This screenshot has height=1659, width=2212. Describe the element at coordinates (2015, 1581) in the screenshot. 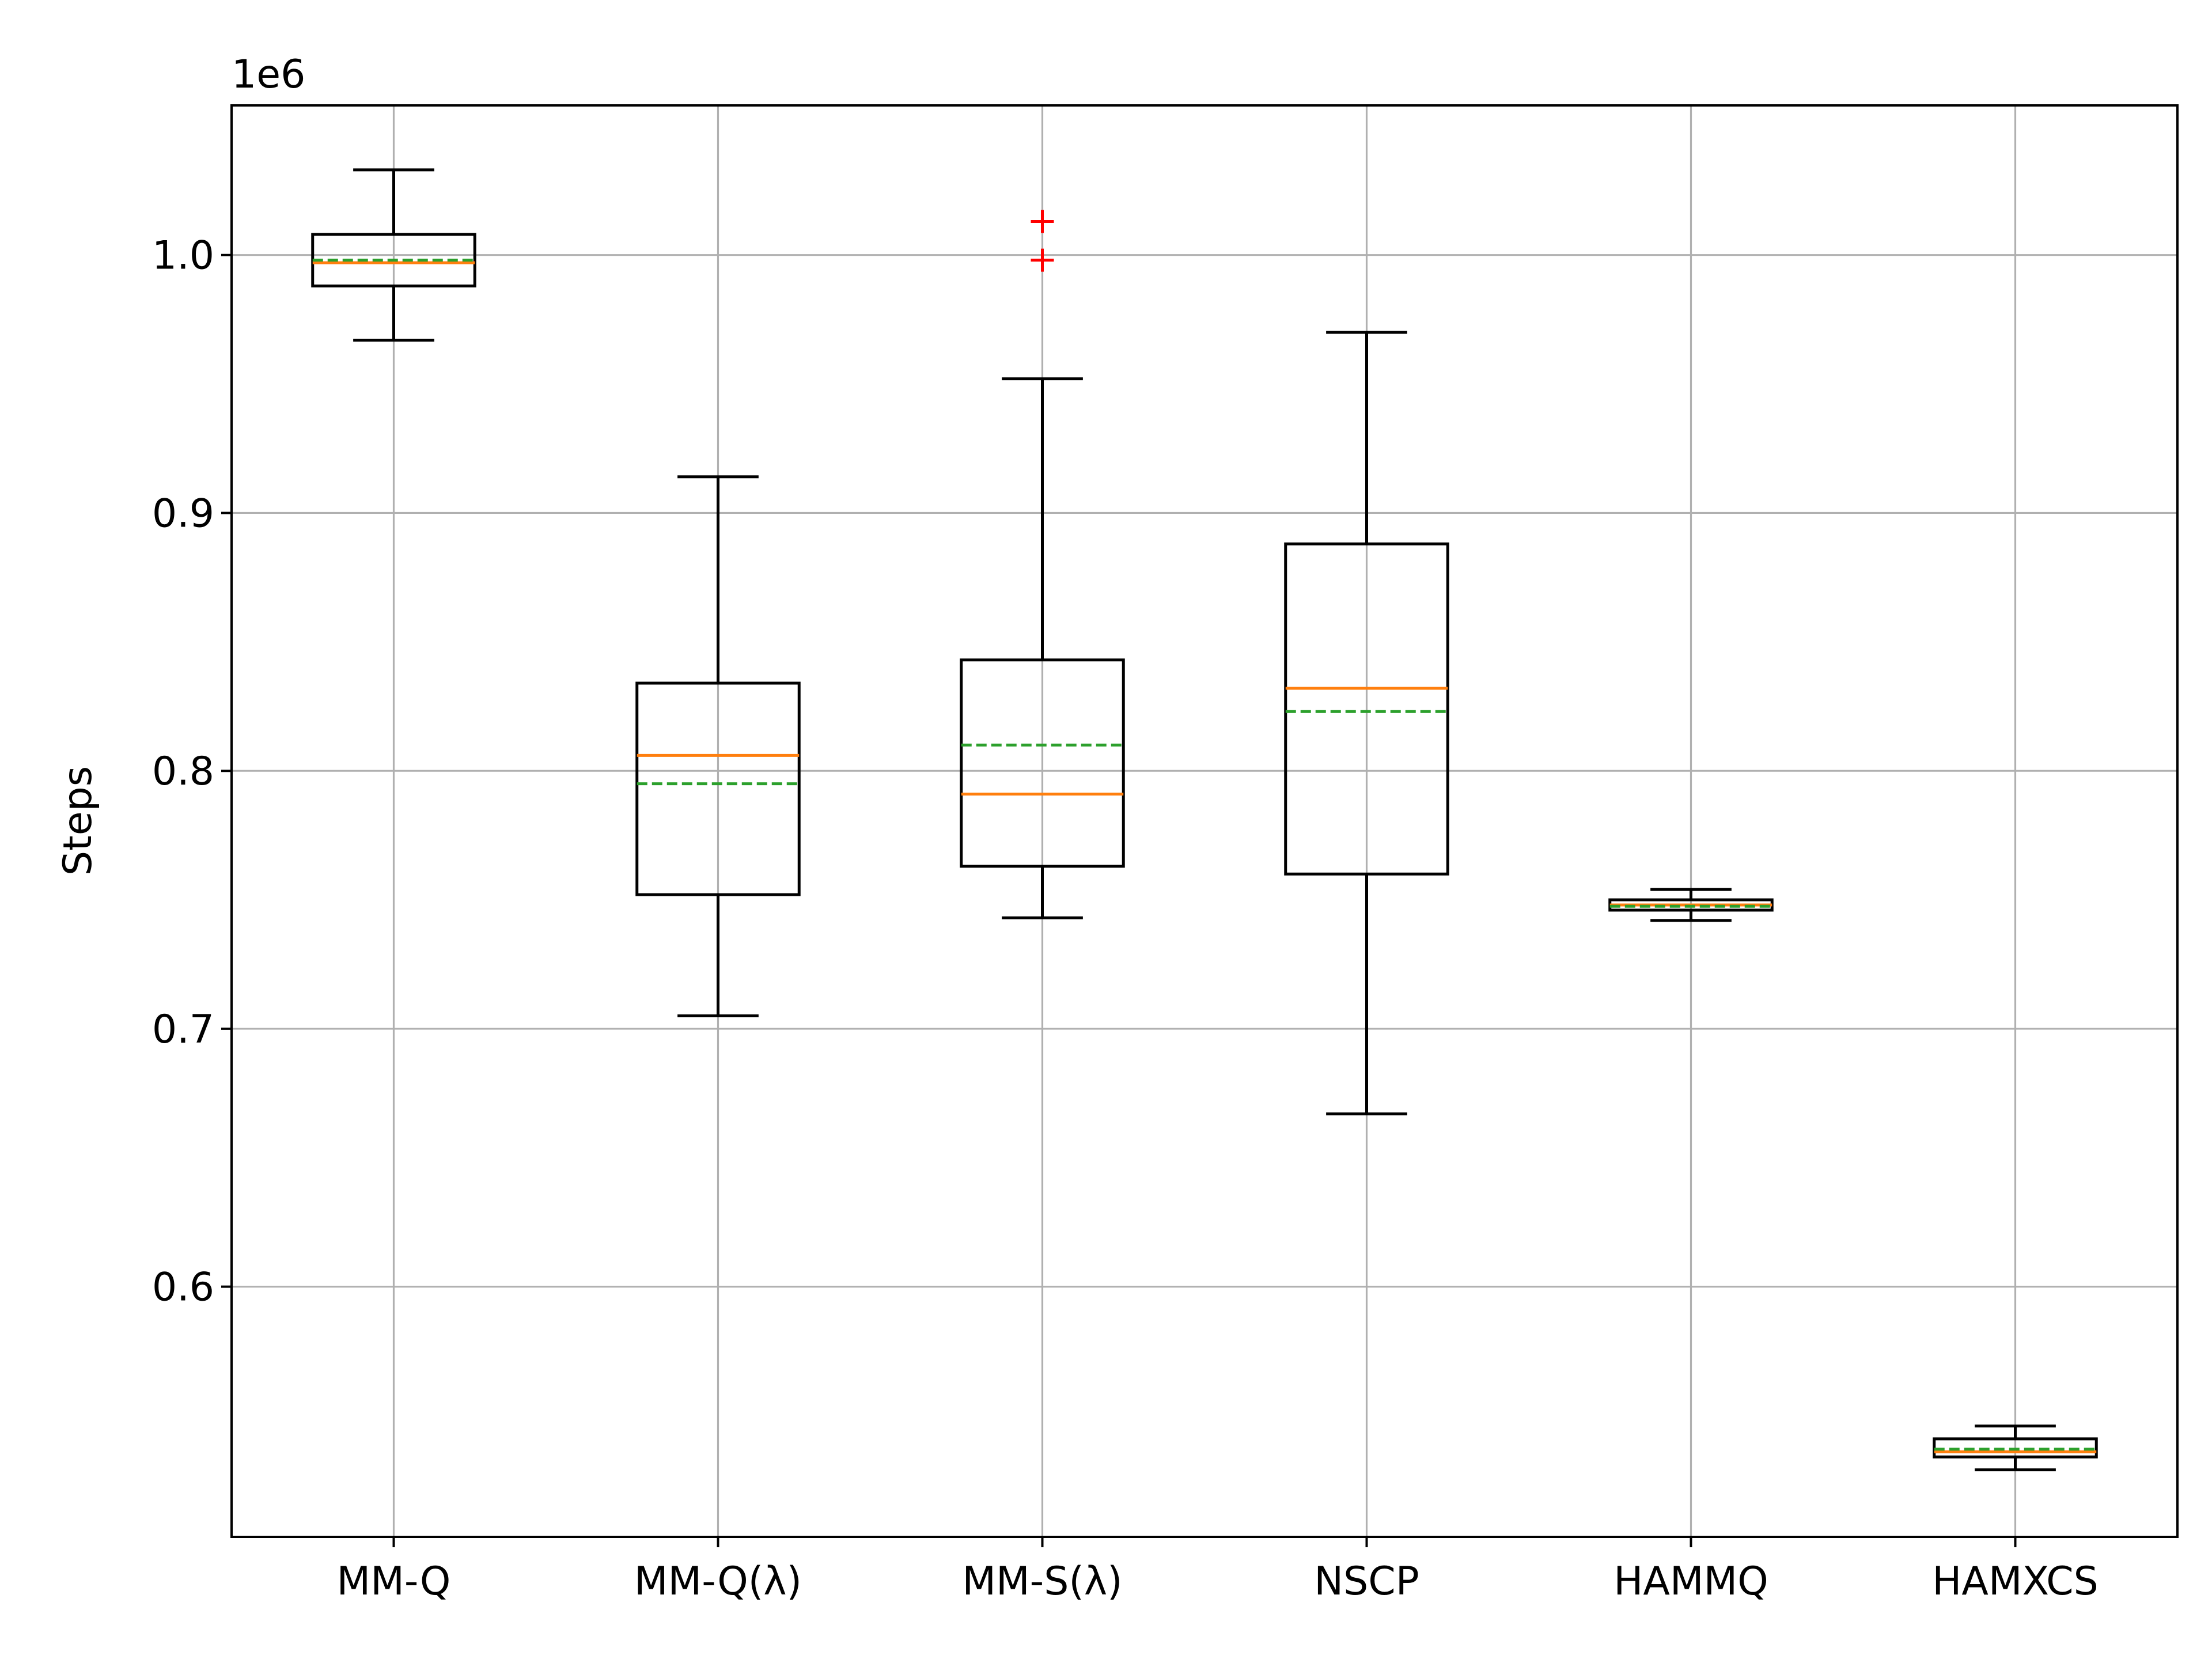

I see `x-tick-label: HAMXCS` at that location.